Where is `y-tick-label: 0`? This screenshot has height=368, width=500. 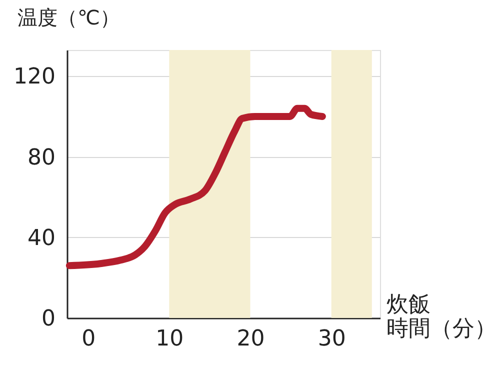
y-tick-label: 0 is located at coordinates (49, 319).